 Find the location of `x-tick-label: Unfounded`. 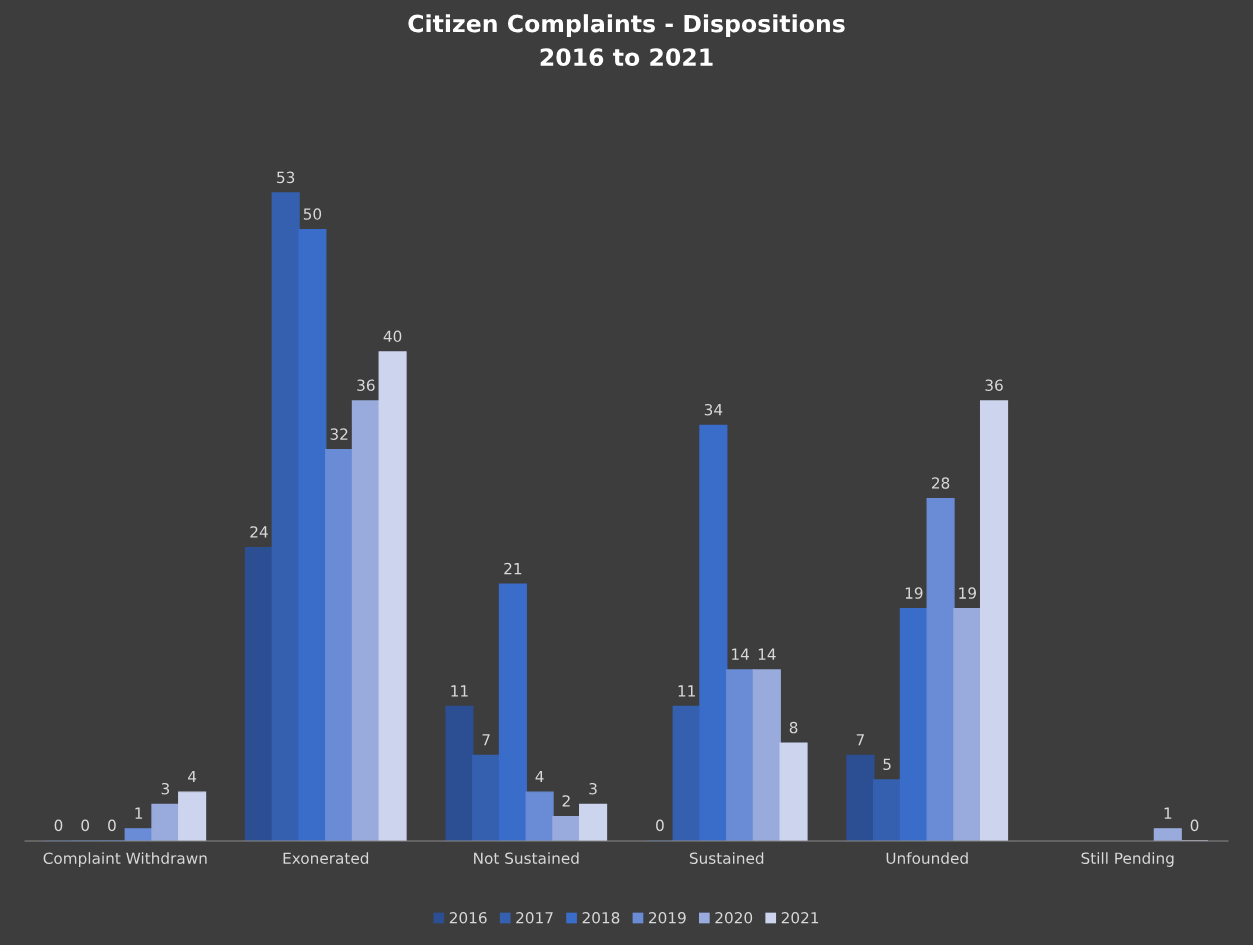

x-tick-label: Unfounded is located at coordinates (927, 858).